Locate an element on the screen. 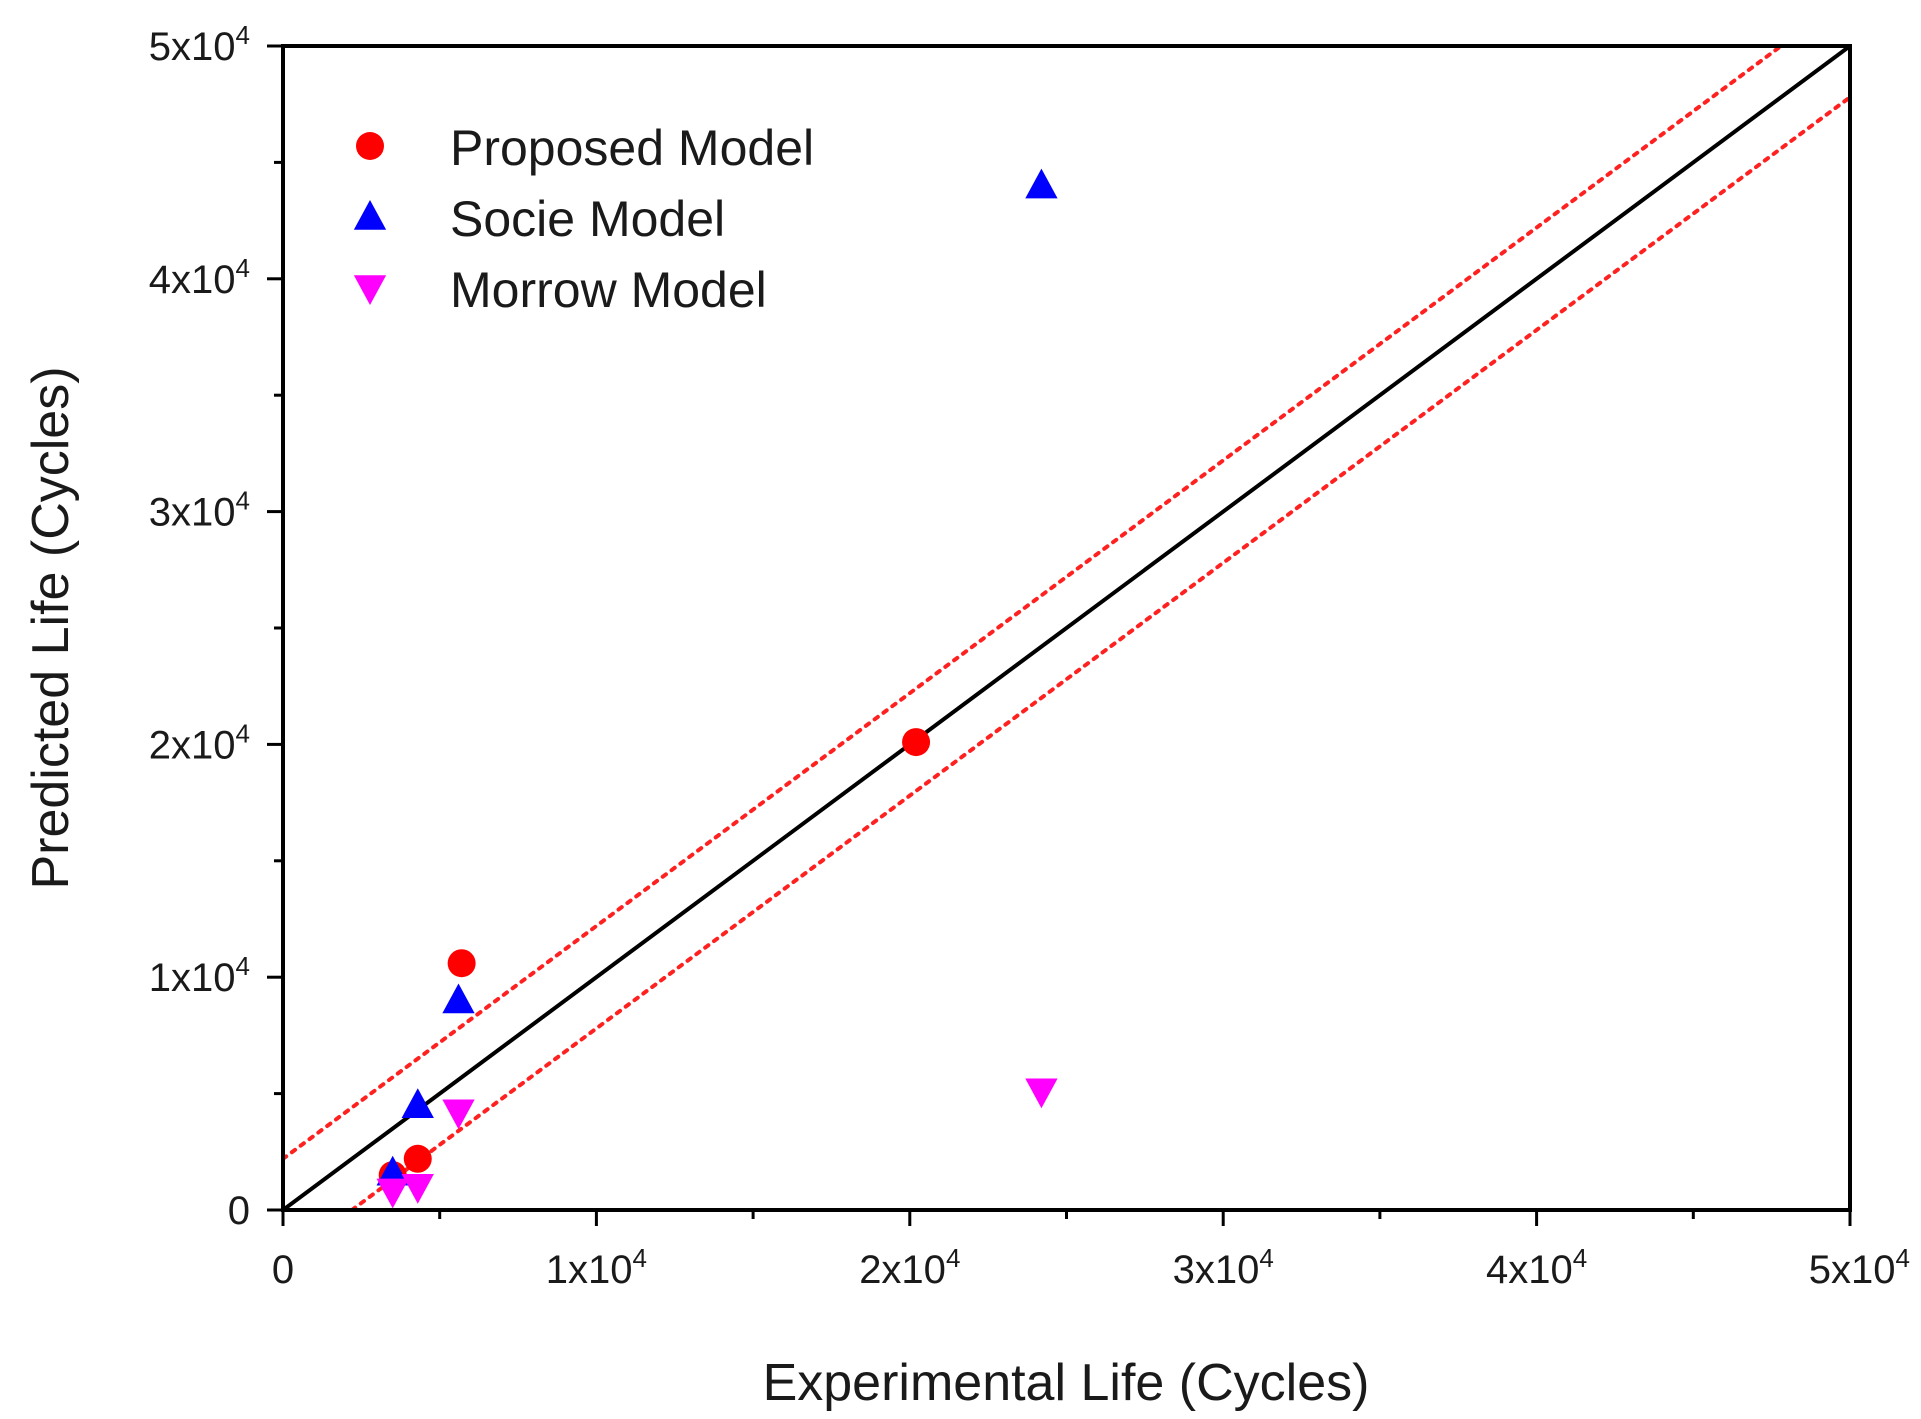 This screenshot has height=1419, width=1921. x-tick-label: 4x10⁴ is located at coordinates (1536, 1267).